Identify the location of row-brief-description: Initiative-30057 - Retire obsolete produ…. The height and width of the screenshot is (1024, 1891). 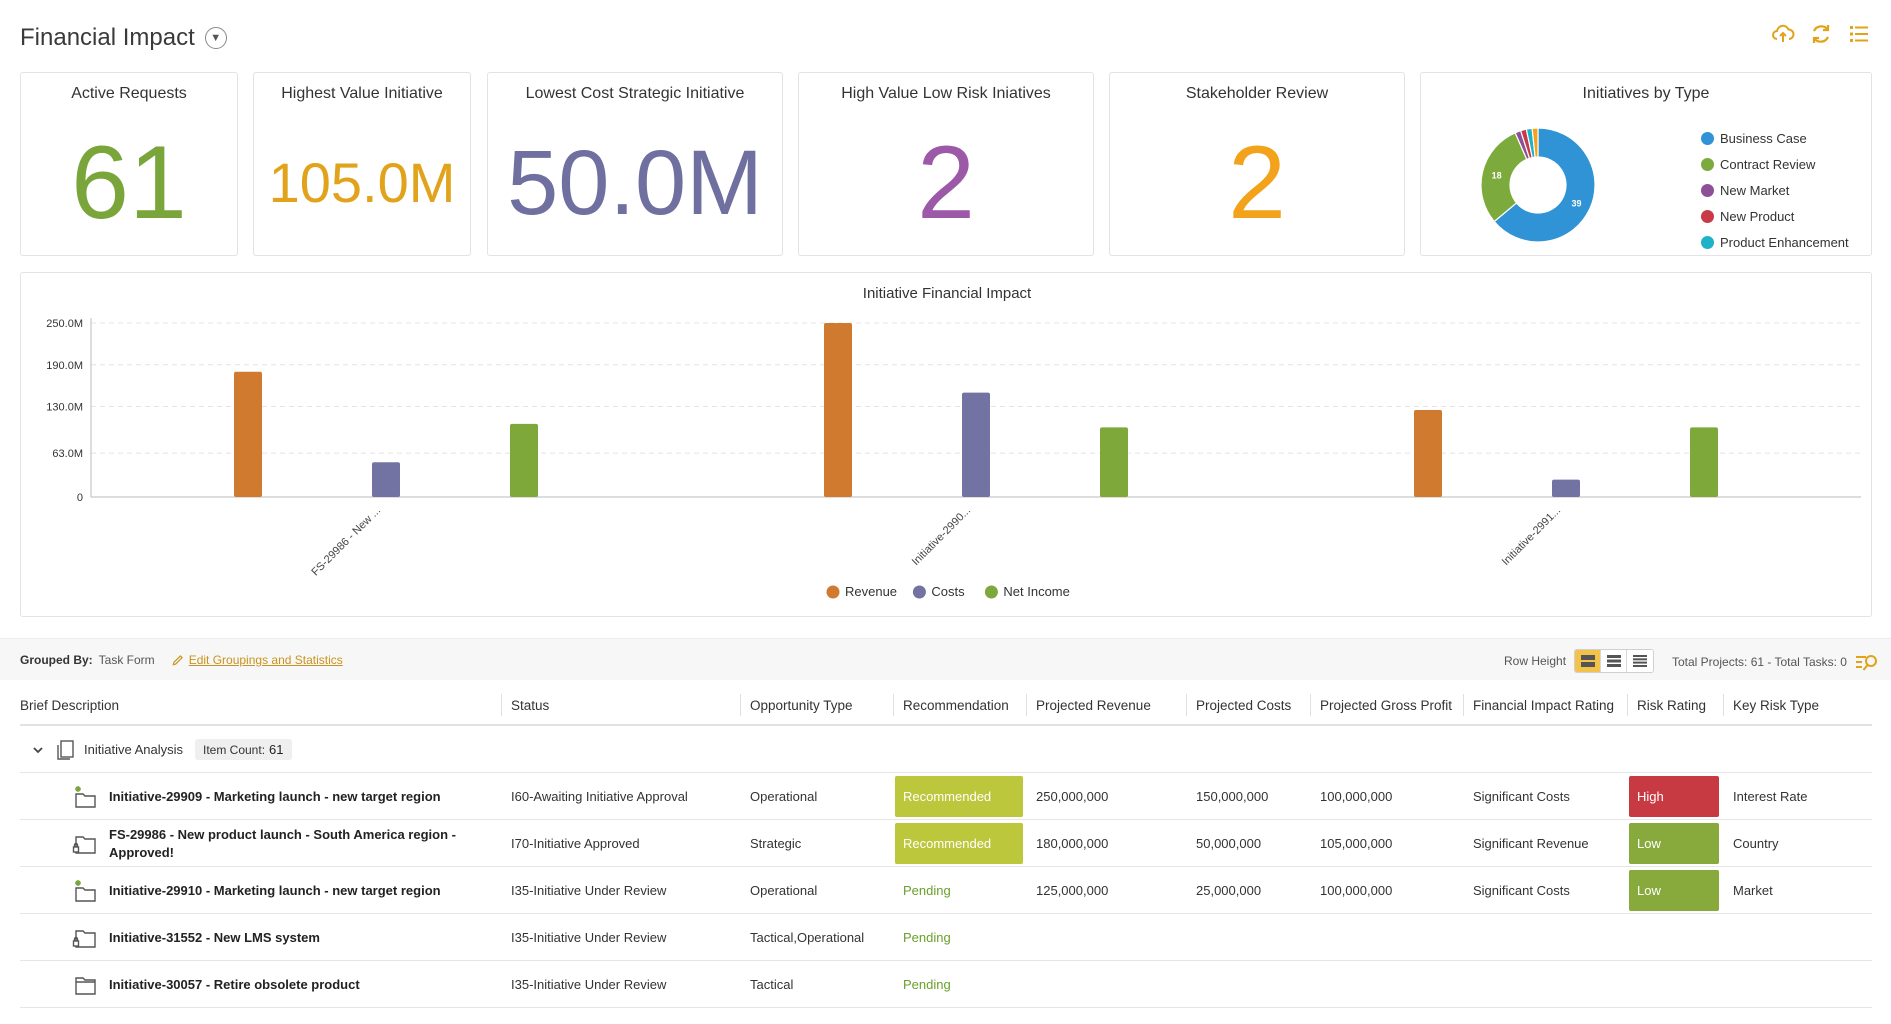
(234, 984).